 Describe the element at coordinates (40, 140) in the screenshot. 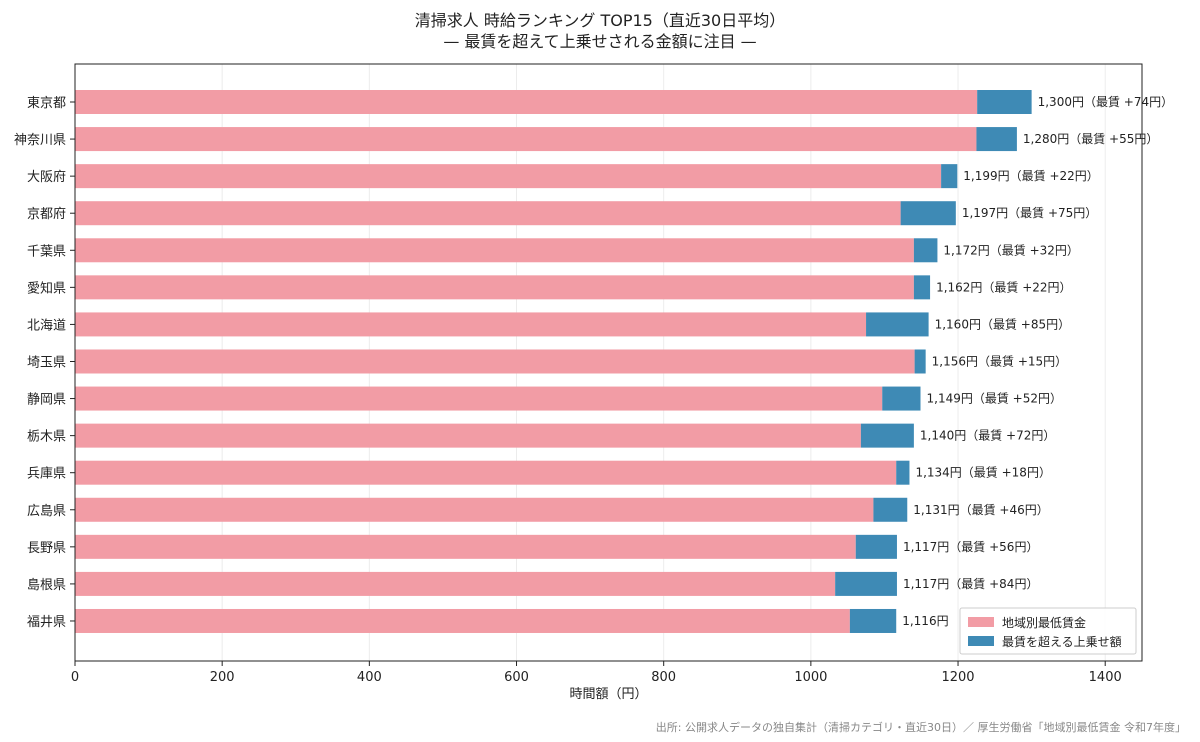

I see `y-tick-label: 神奈川県` at that location.